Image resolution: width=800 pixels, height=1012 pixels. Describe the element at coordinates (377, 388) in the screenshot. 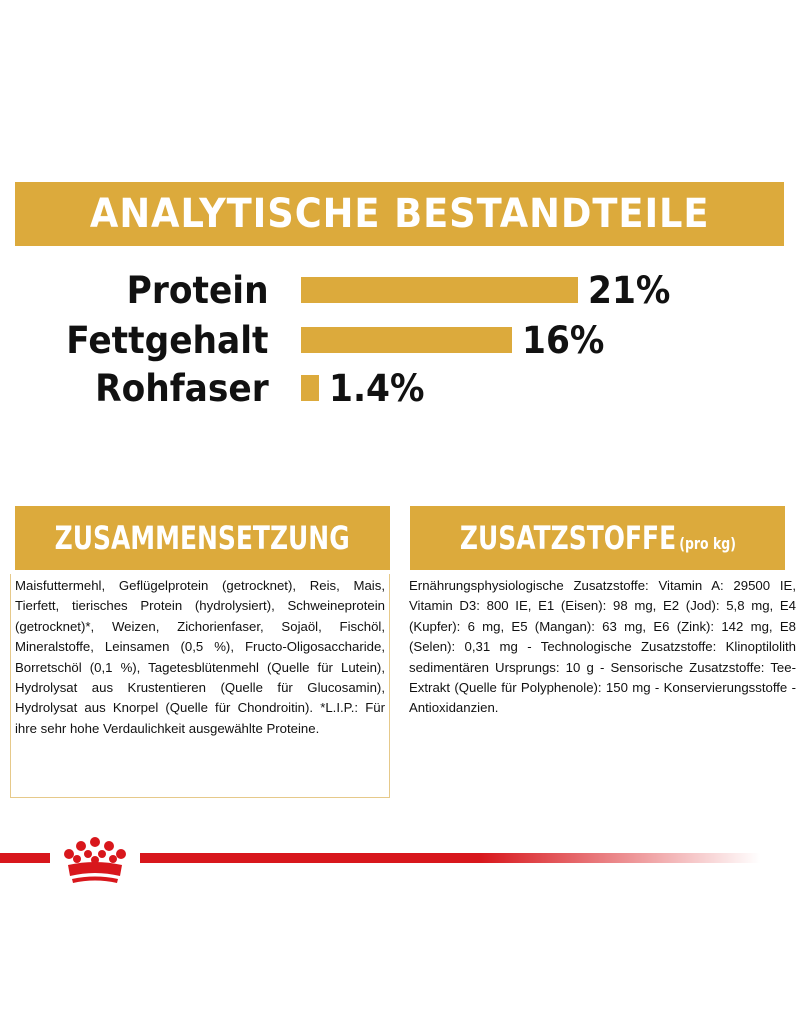

I see `row-value: 1.4%` at that location.